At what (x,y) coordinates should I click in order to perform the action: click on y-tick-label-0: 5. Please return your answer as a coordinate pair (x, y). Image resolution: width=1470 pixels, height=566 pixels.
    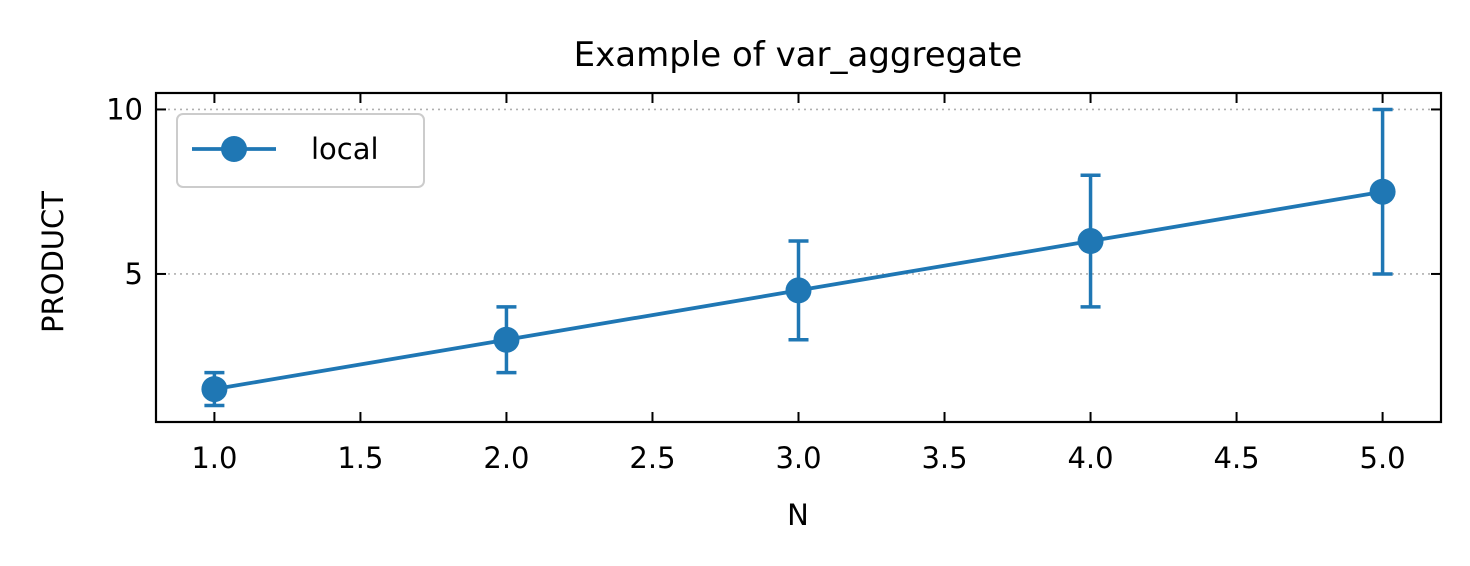
    Looking at the image, I should click on (134, 274).